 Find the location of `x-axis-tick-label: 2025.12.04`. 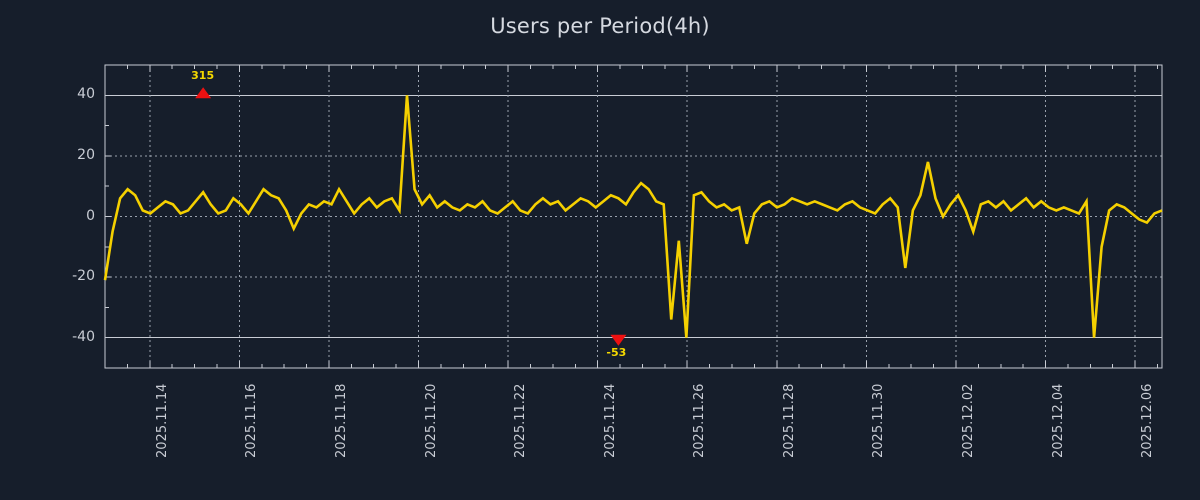

x-axis-tick-label: 2025.12.04 is located at coordinates (1058, 420).